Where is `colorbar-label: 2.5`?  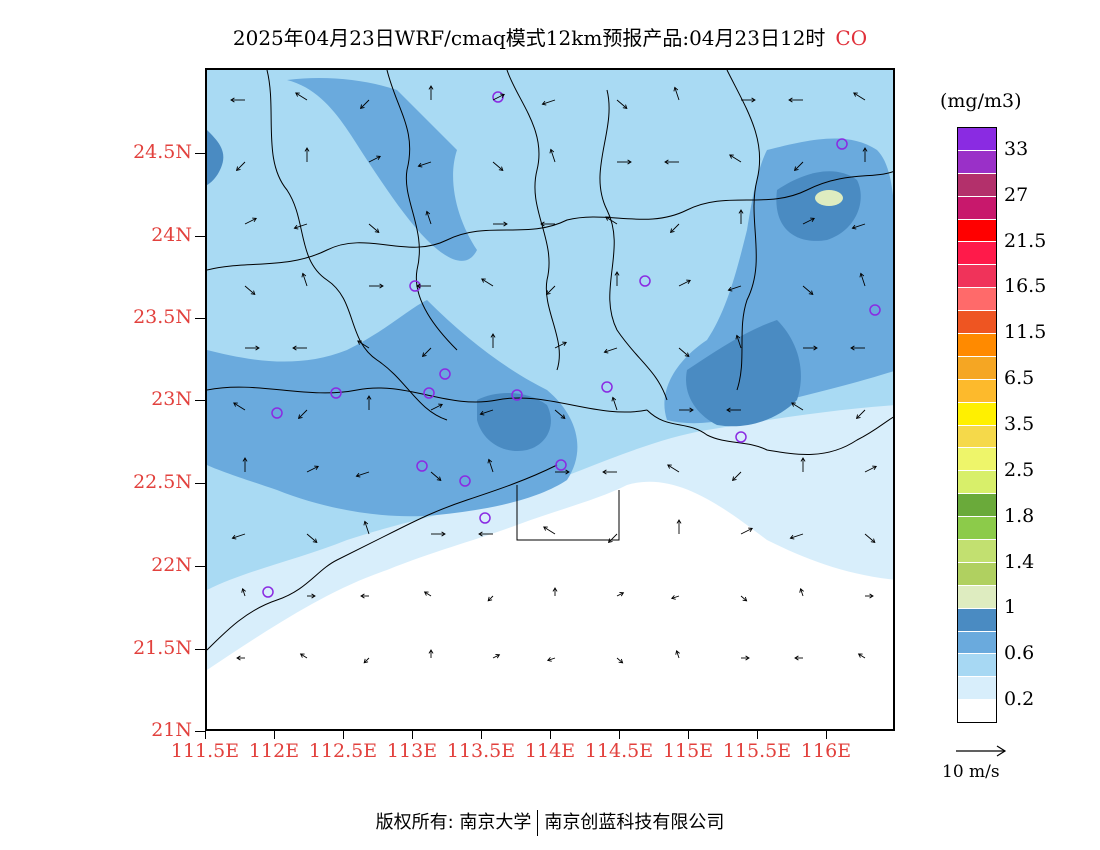 colorbar-label: 2.5 is located at coordinates (1019, 469).